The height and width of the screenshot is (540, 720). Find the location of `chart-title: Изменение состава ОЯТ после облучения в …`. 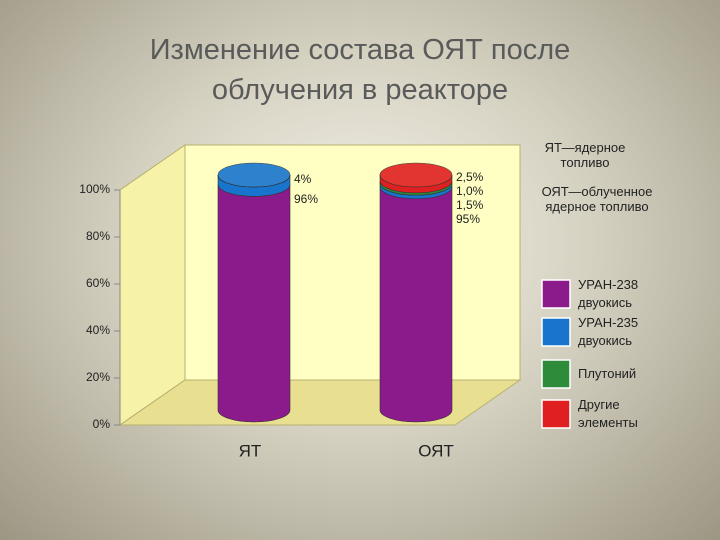

chart-title: Изменение состава ОЯТ после облучения в … is located at coordinates (360, 70).